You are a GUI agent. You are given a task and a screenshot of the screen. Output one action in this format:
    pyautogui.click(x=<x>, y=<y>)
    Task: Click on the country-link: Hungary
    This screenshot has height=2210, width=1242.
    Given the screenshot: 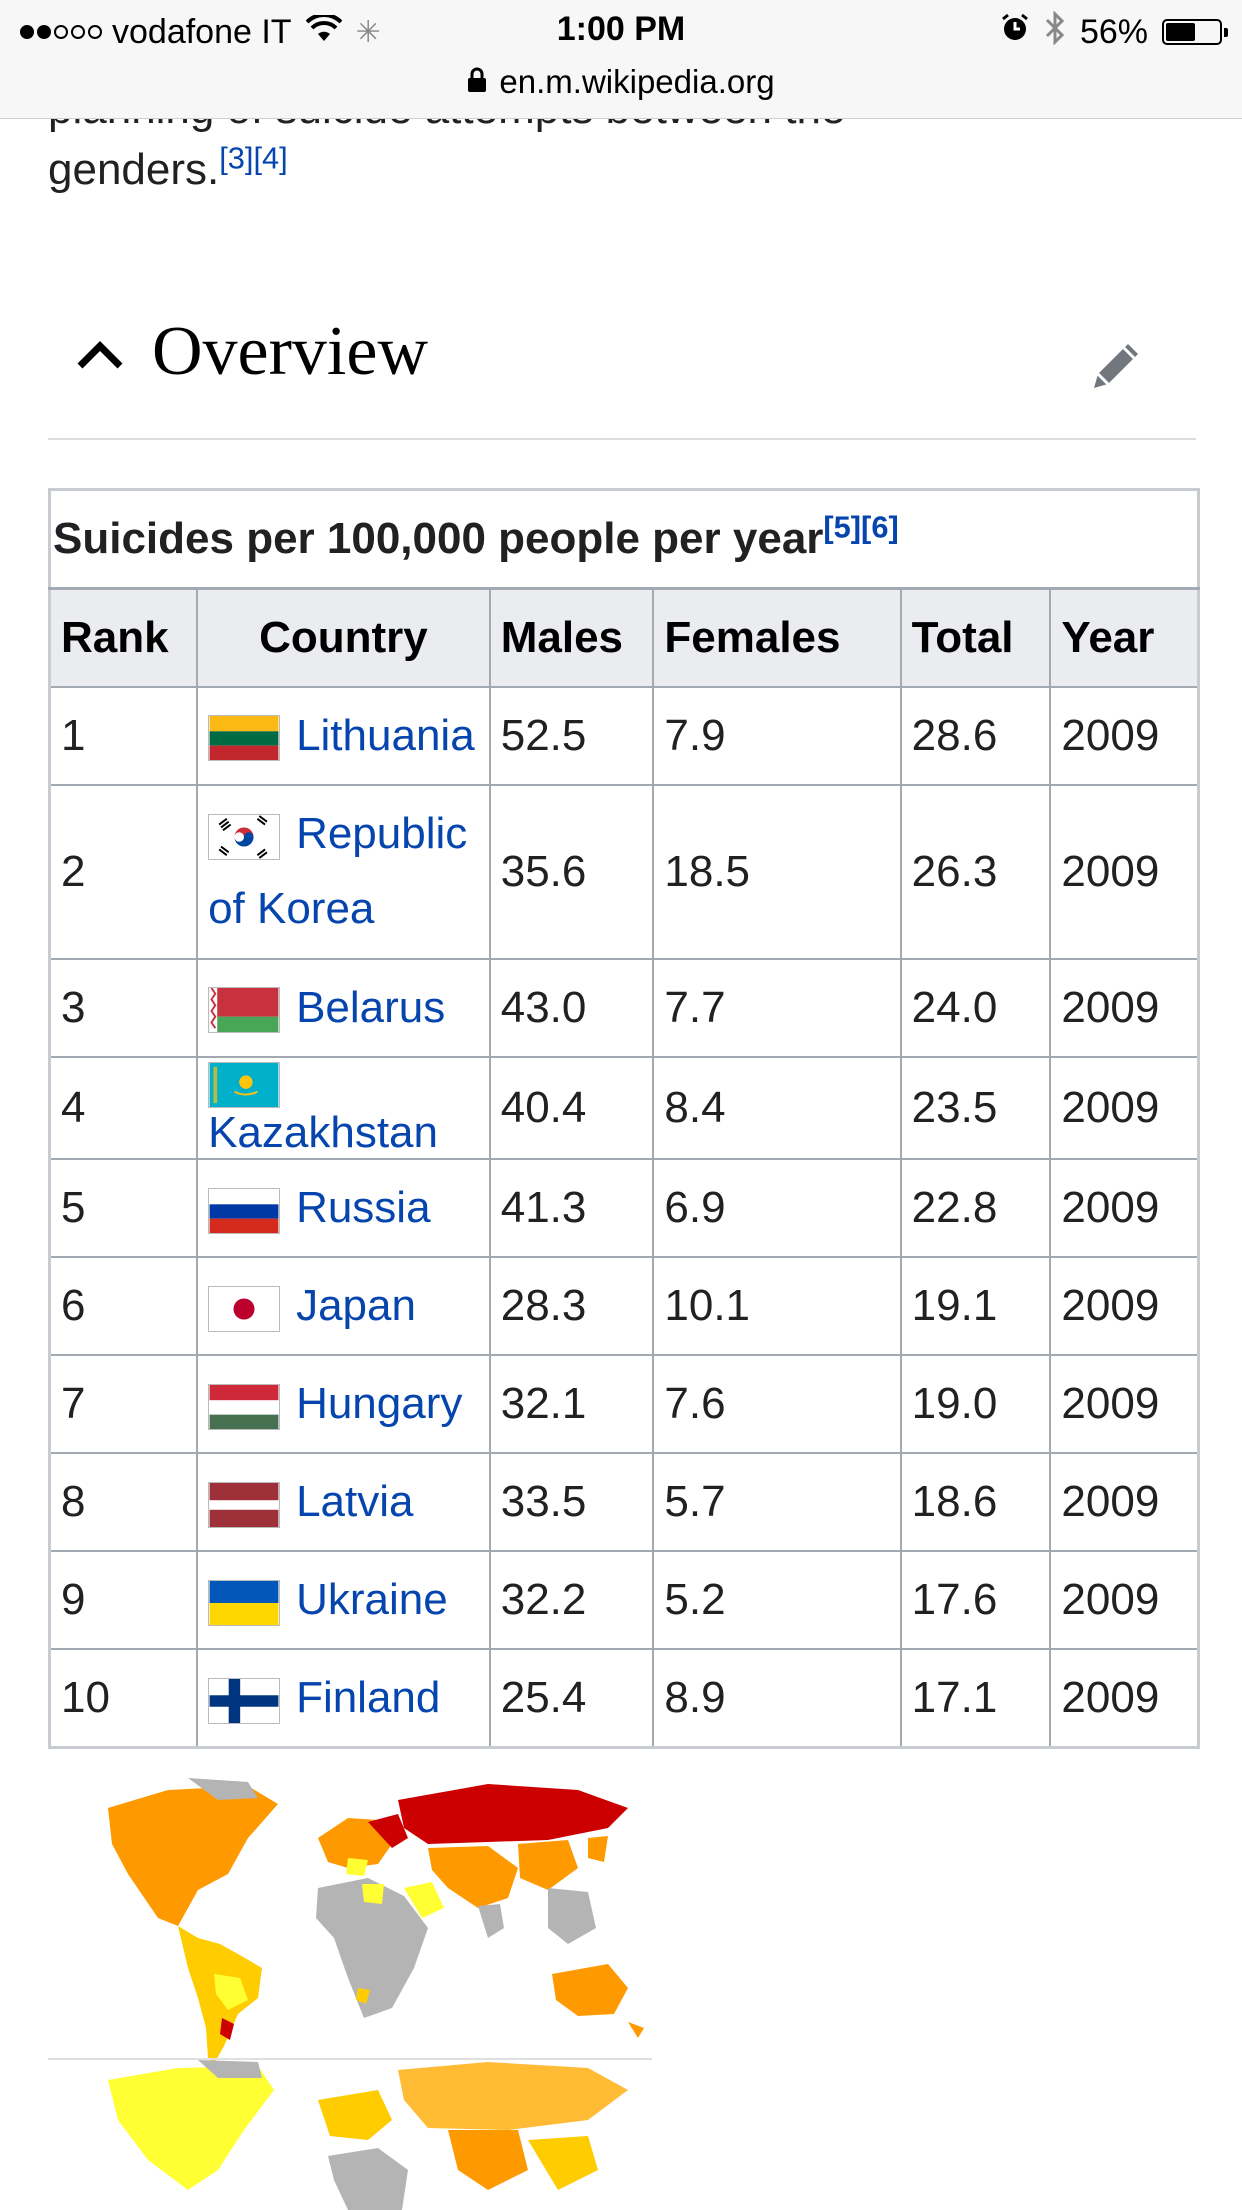 What is the action you would take?
    pyautogui.click(x=379, y=1404)
    